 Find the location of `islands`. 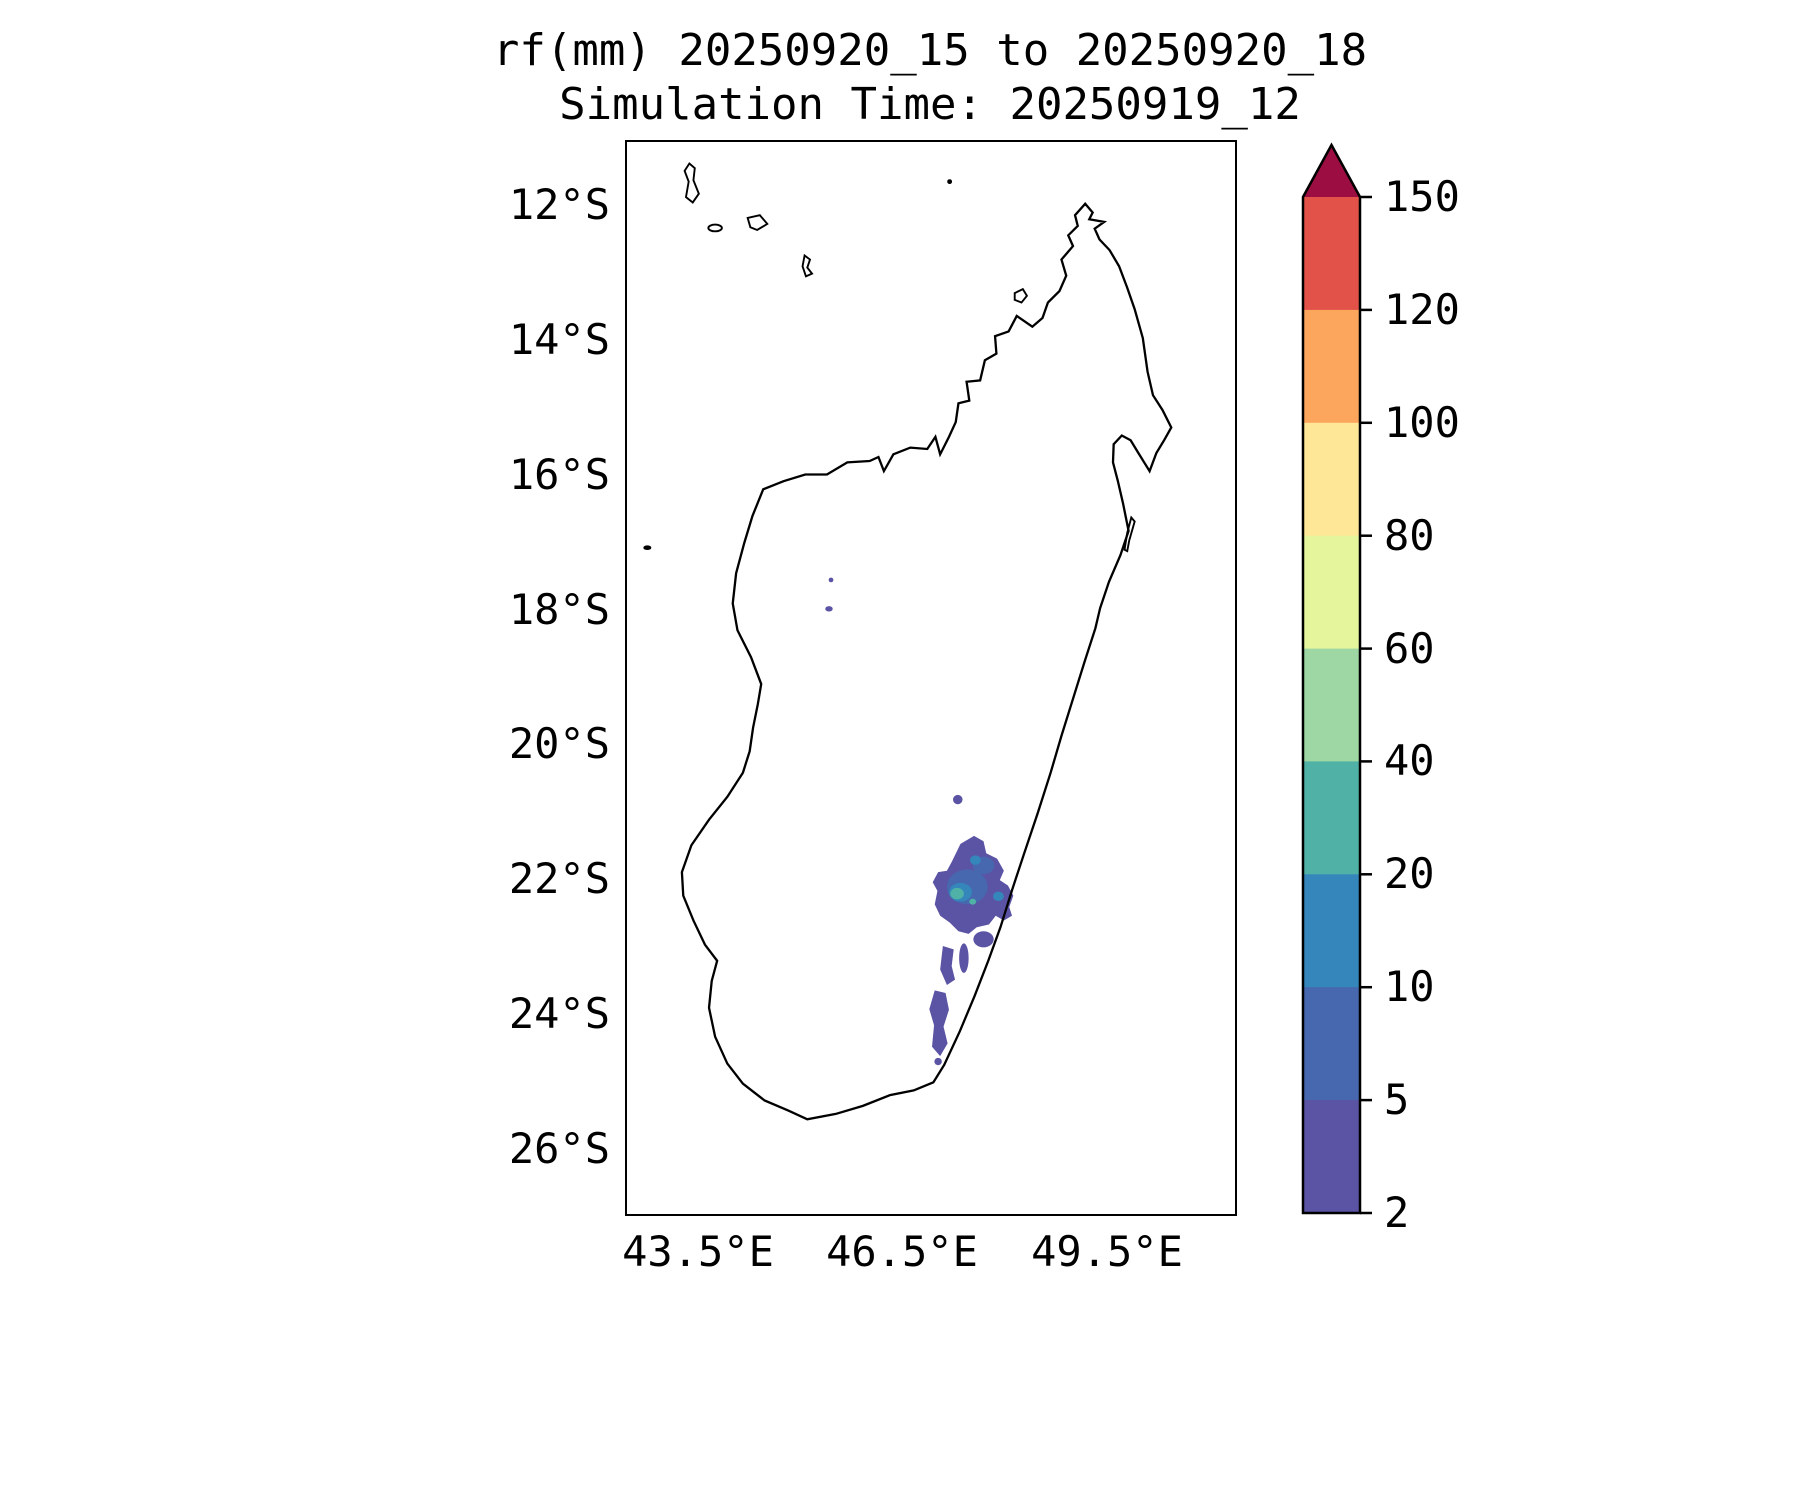

islands is located at coordinates (889, 357).